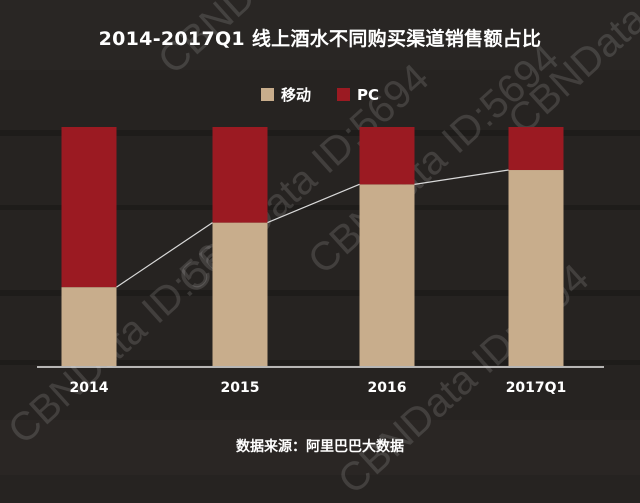 The height and width of the screenshot is (503, 640). What do you see at coordinates (240, 388) in the screenshot?
I see `x-tick-label: 2015` at bounding box center [240, 388].